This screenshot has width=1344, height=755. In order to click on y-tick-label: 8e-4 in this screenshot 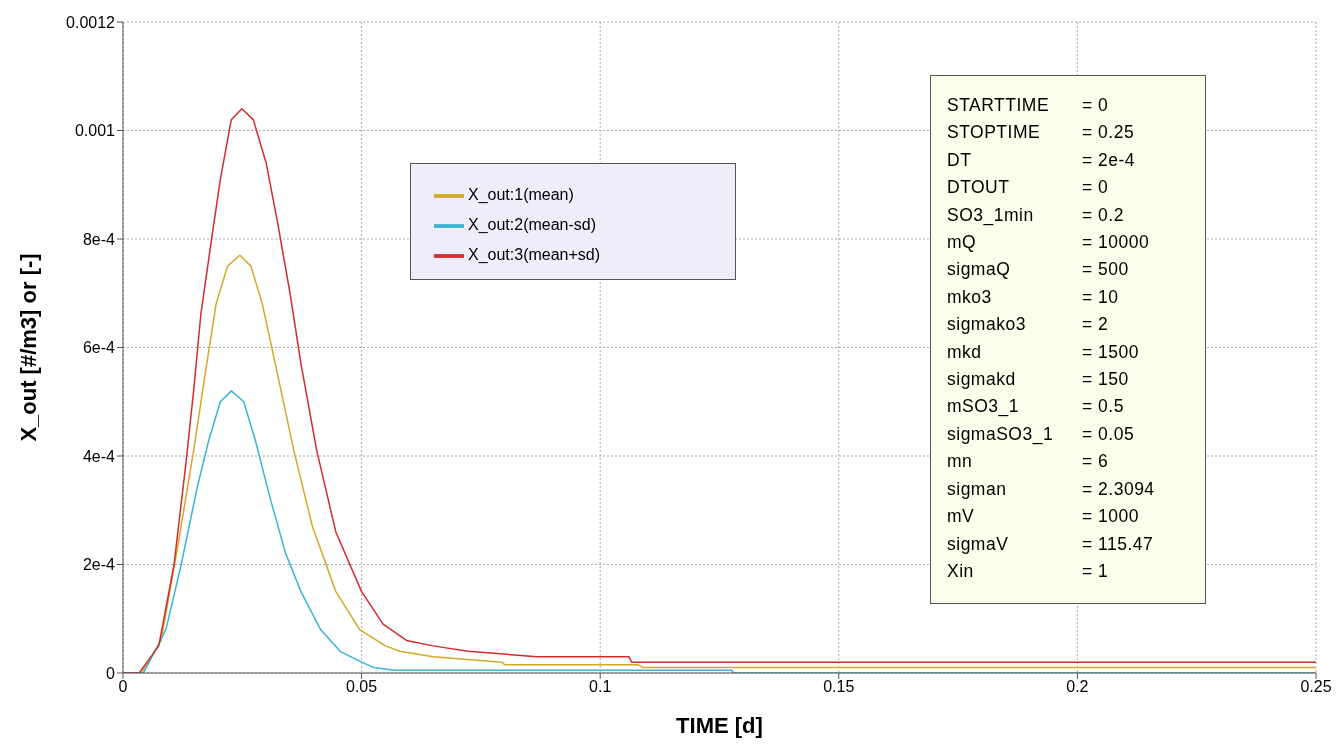, I will do `click(99, 239)`.